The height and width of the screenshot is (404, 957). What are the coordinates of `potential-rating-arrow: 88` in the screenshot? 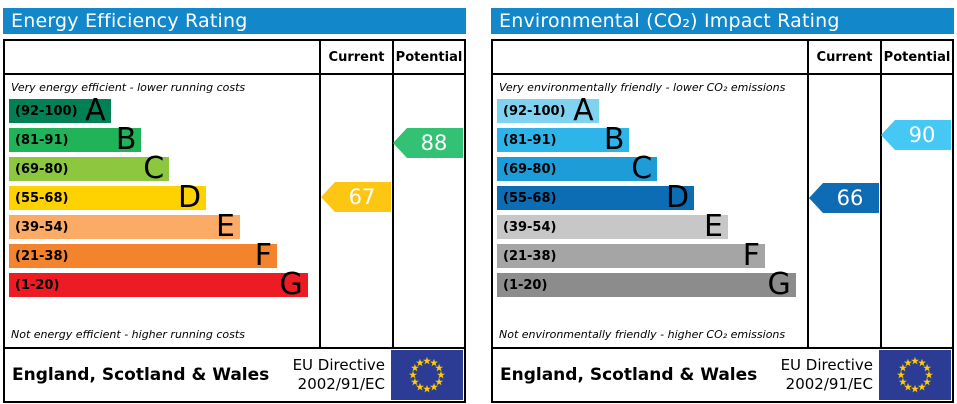 It's located at (428, 143).